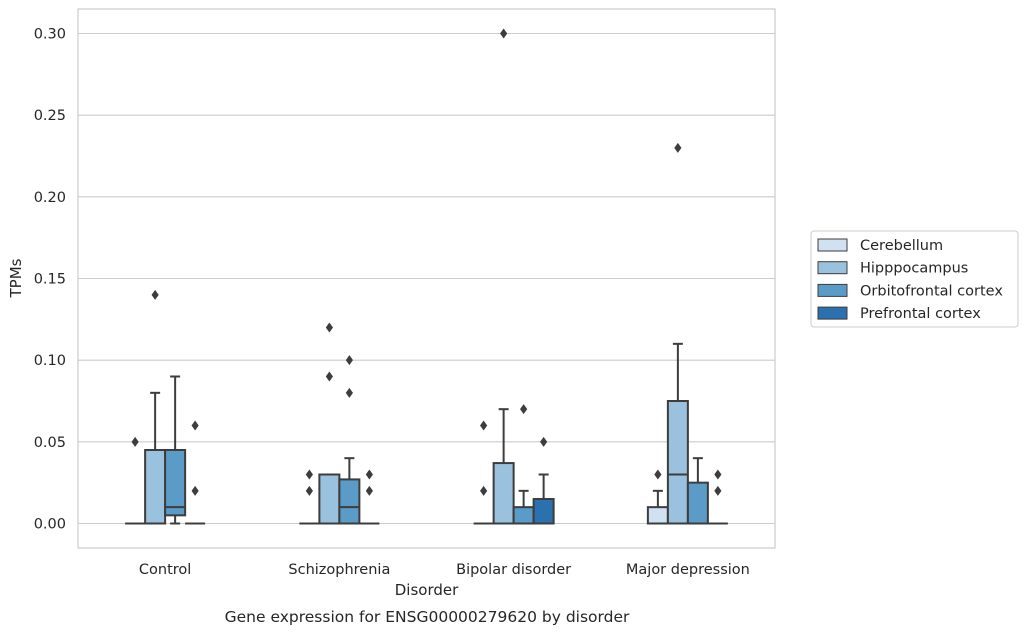 This screenshot has height=634, width=1028. What do you see at coordinates (513, 570) in the screenshot?
I see `x-tick-label: Bipolar disorder` at bounding box center [513, 570].